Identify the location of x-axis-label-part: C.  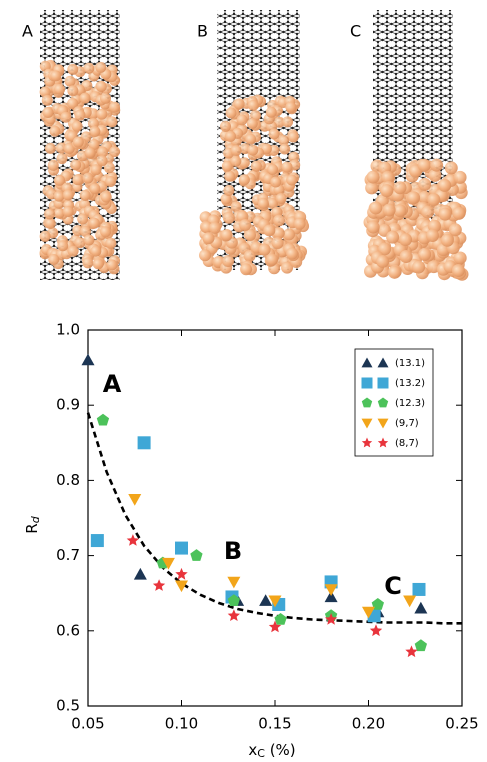
(261, 753).